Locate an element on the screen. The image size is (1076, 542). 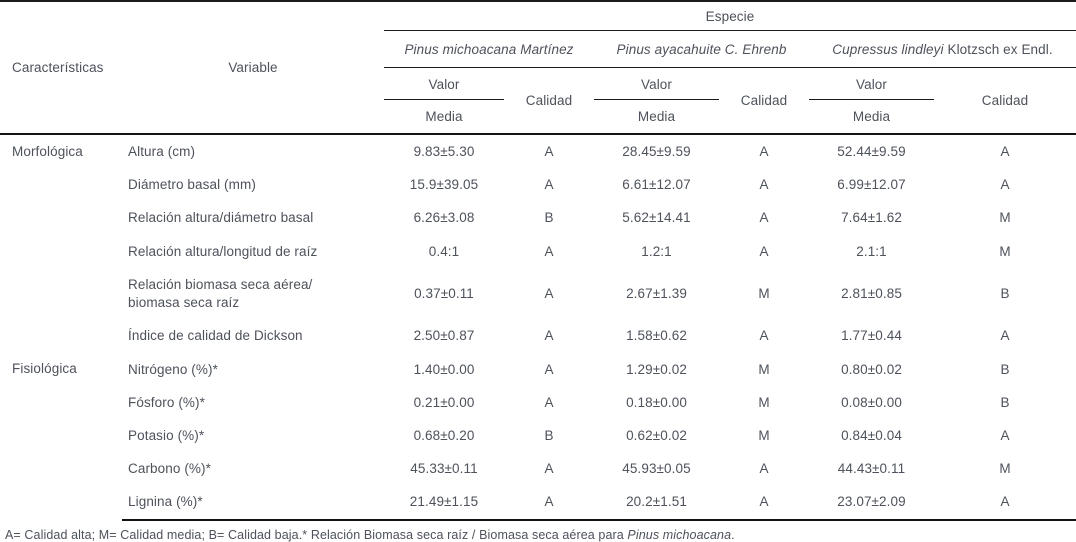
species-2-name-italic: Pinus ayacahuite C. Ehrenb is located at coordinates (701, 49).